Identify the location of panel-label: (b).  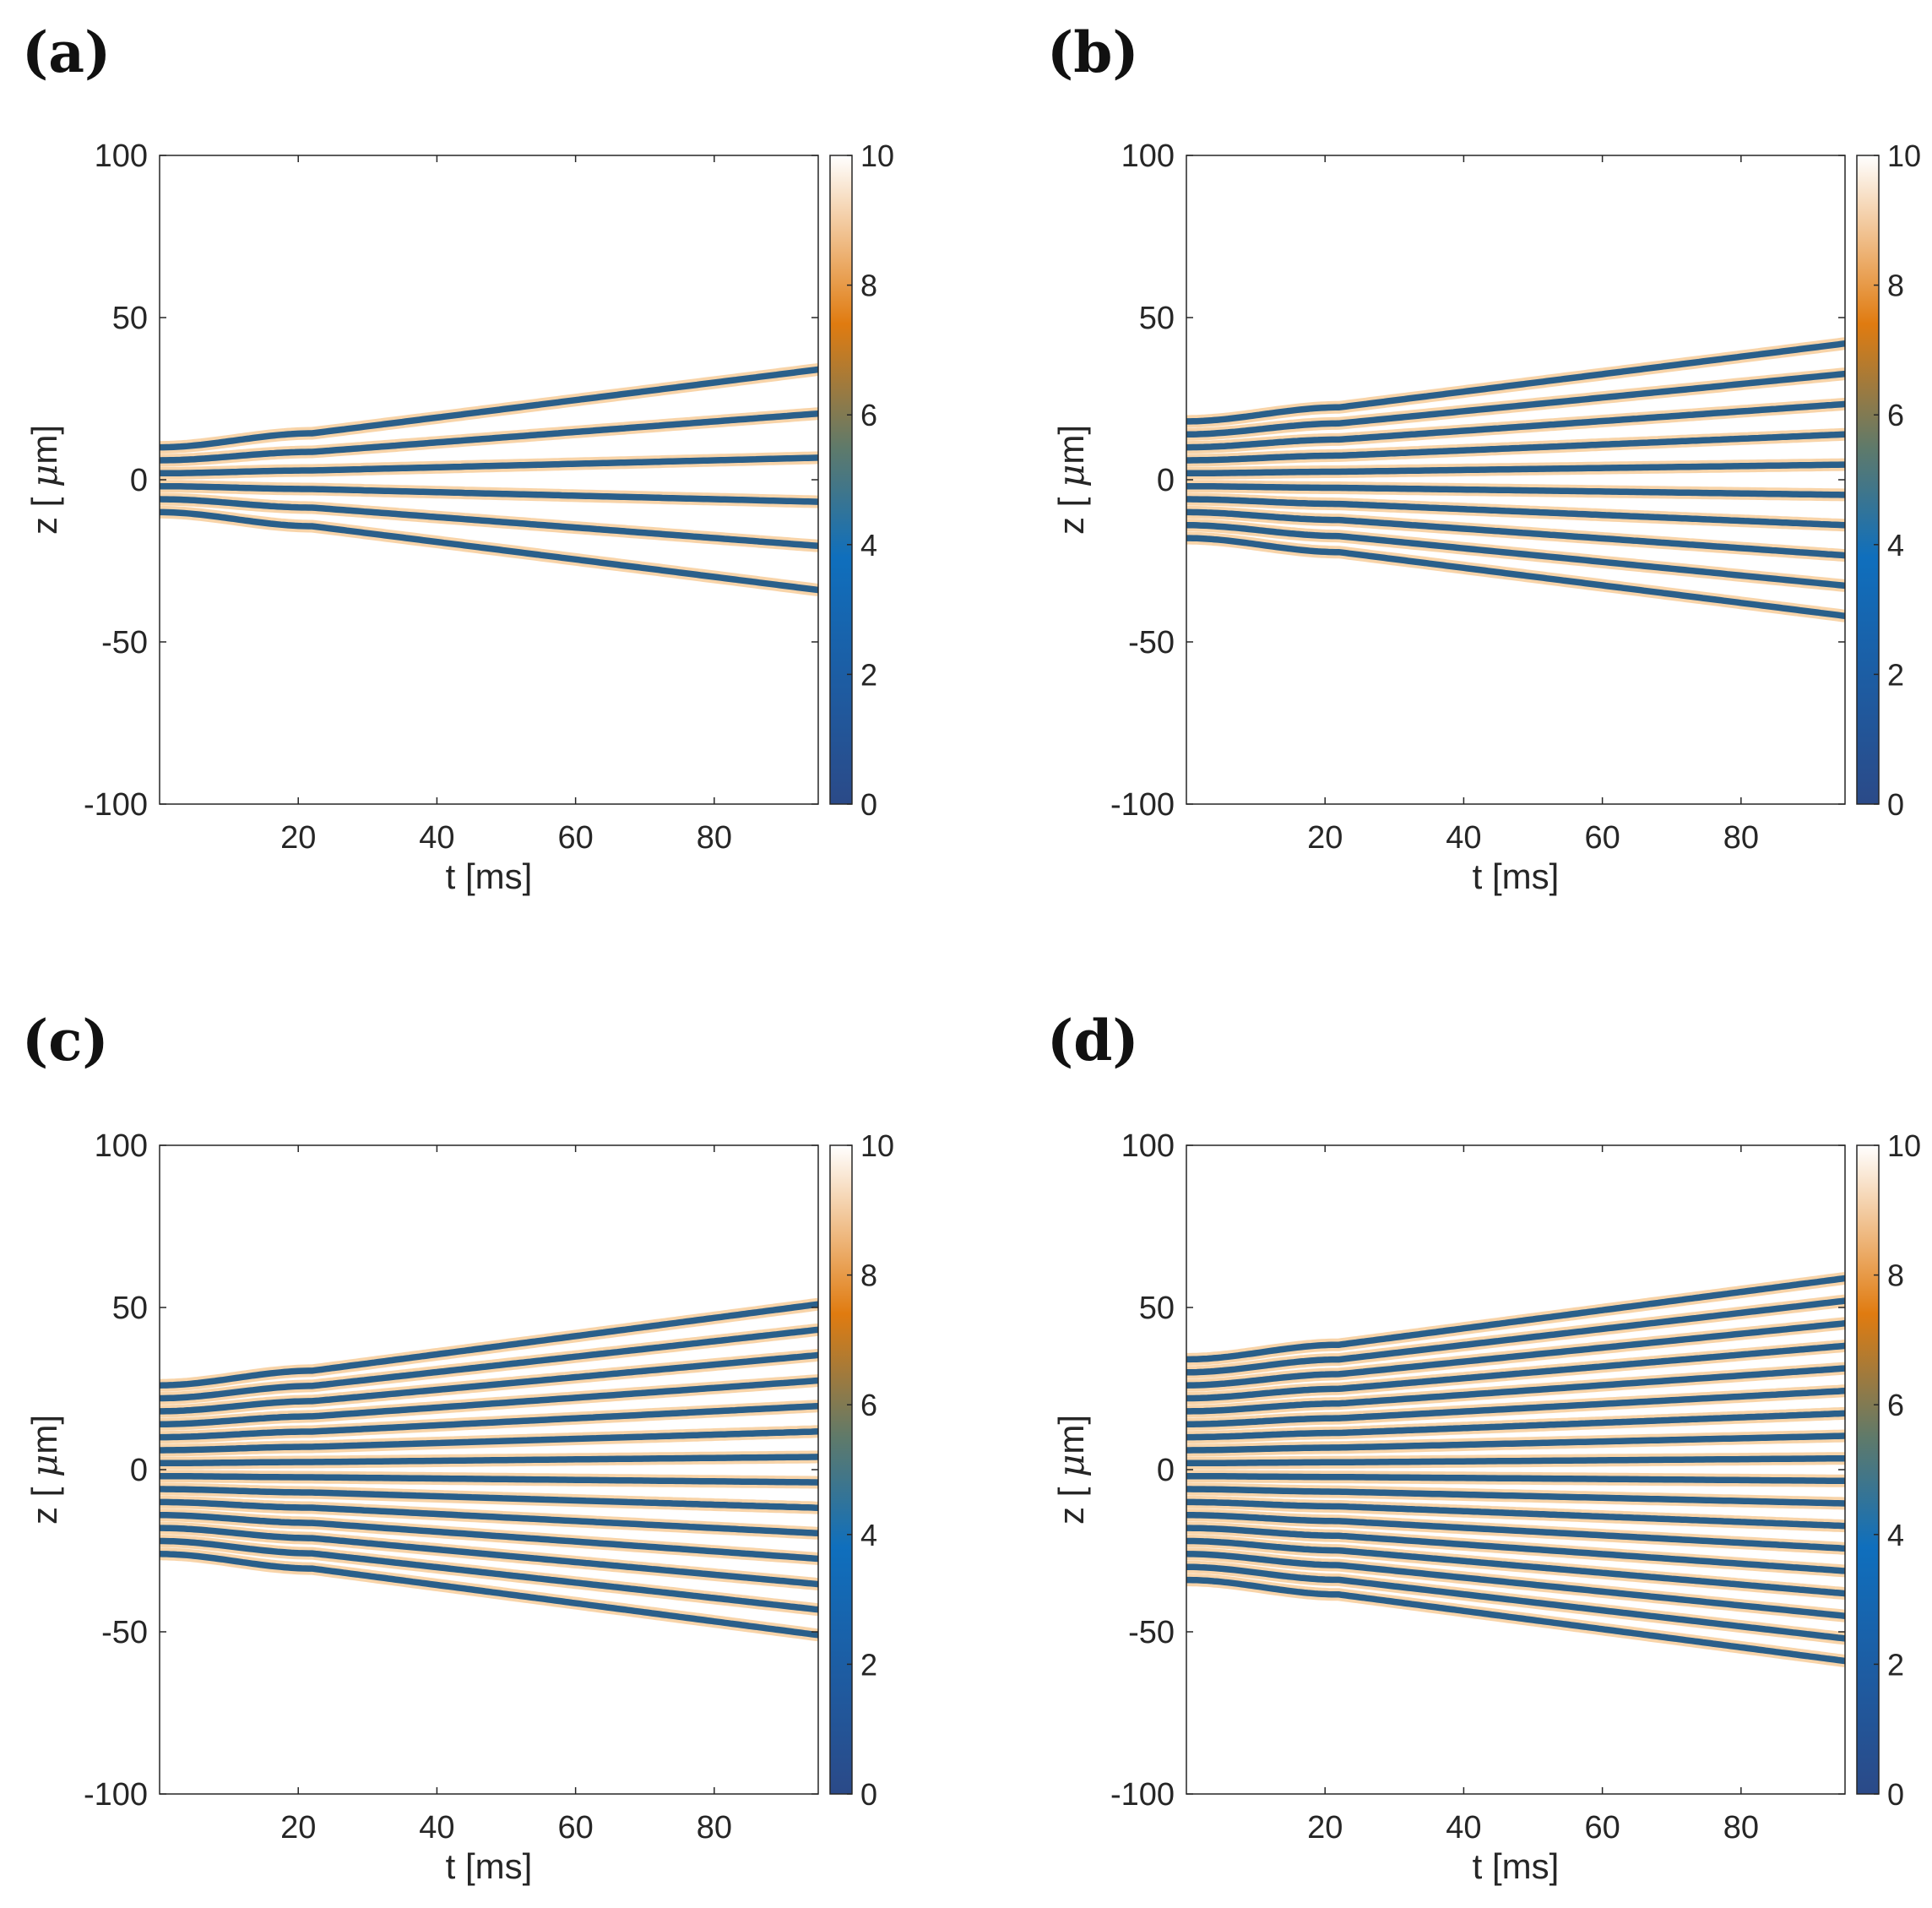
(1093, 52).